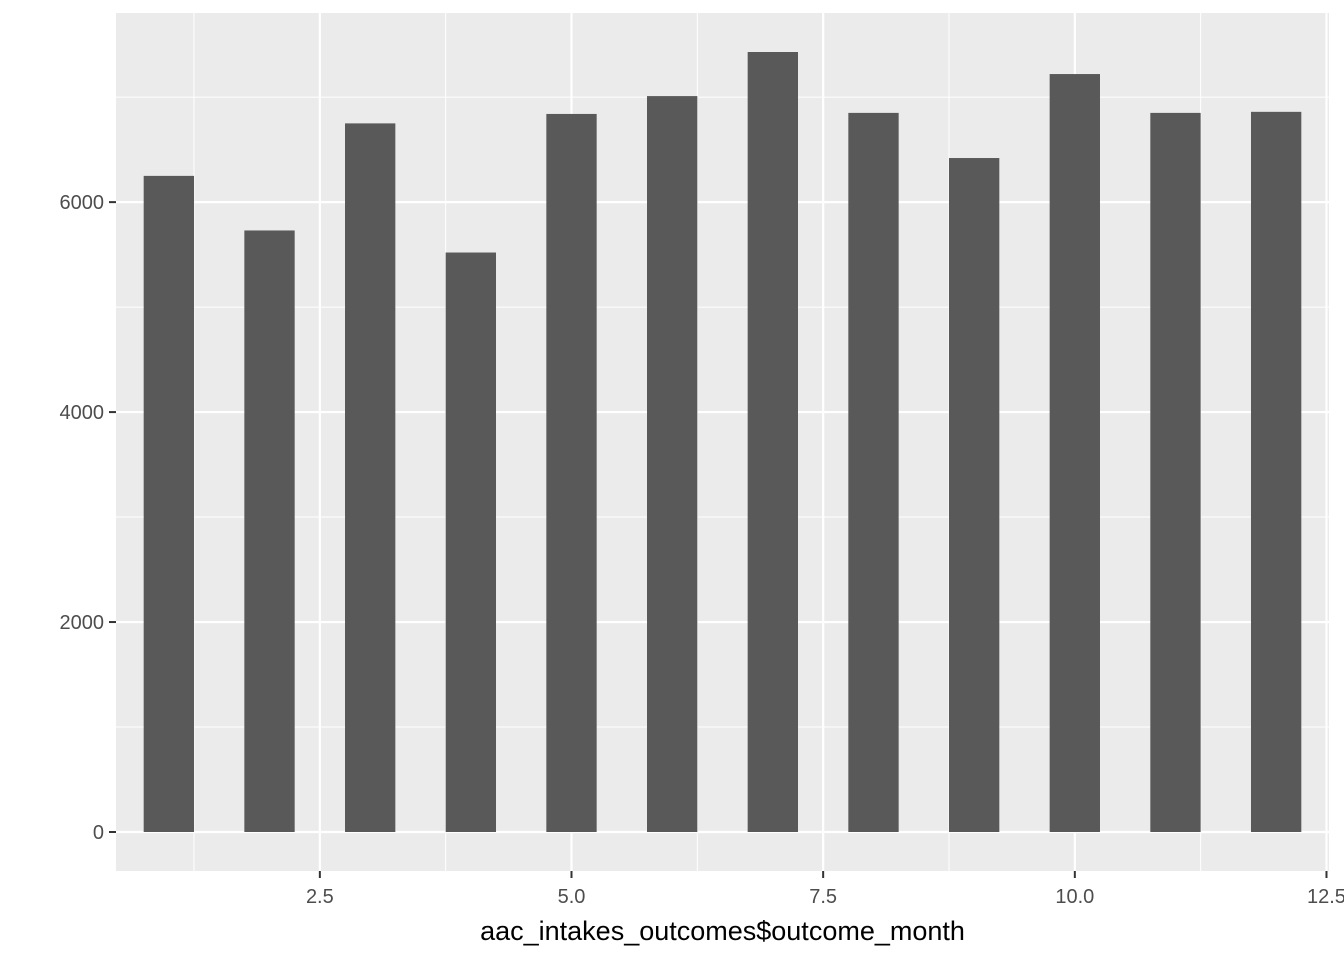  I want to click on y-axis: 0 2000 4000 6000, so click(88, 518).